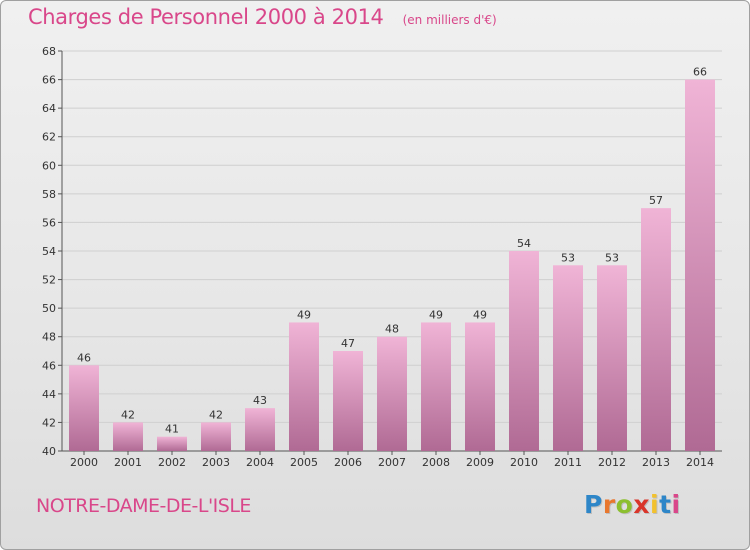  What do you see at coordinates (49, 51) in the screenshot?
I see `y-tick-label: 68` at bounding box center [49, 51].